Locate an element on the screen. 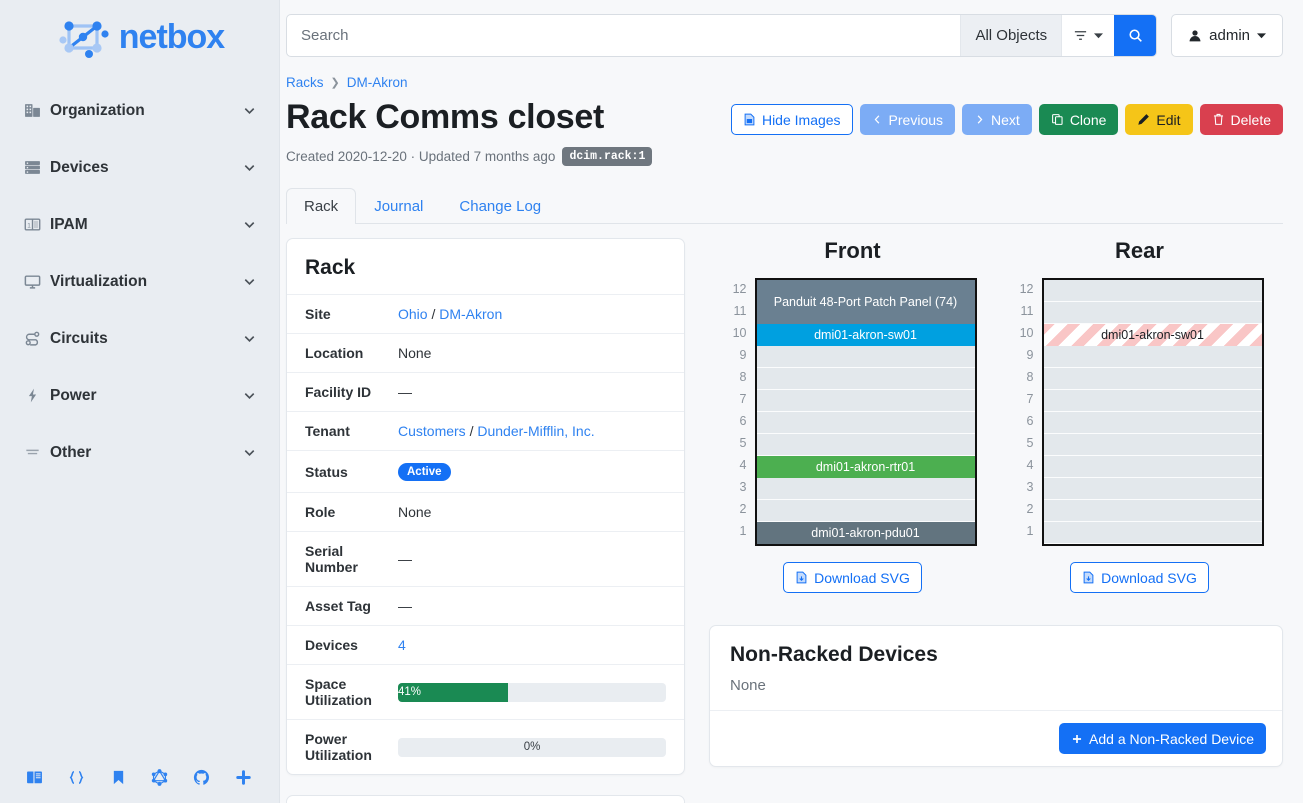 This screenshot has height=803, width=1303. user-menu-button: admin is located at coordinates (1227, 35).